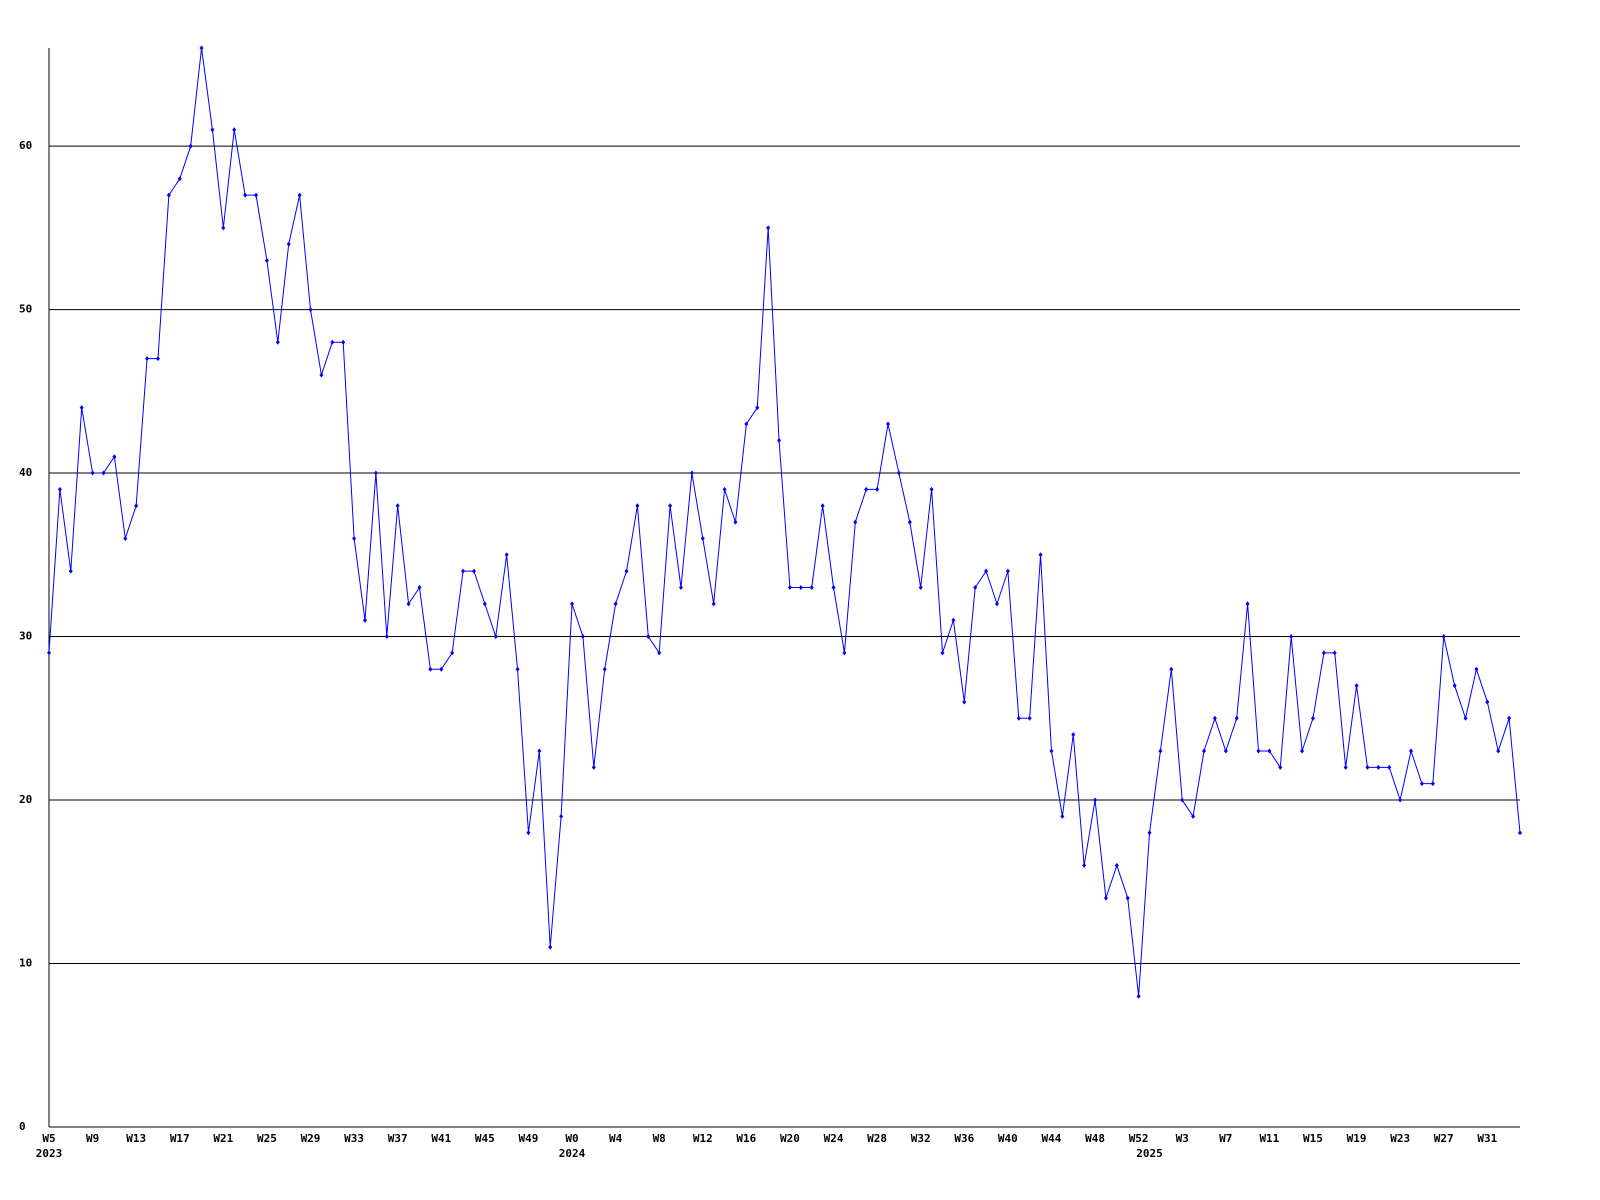 Image resolution: width=1600 pixels, height=1200 pixels. Describe the element at coordinates (267, 1138) in the screenshot. I see `x-tick-label: W25` at that location.